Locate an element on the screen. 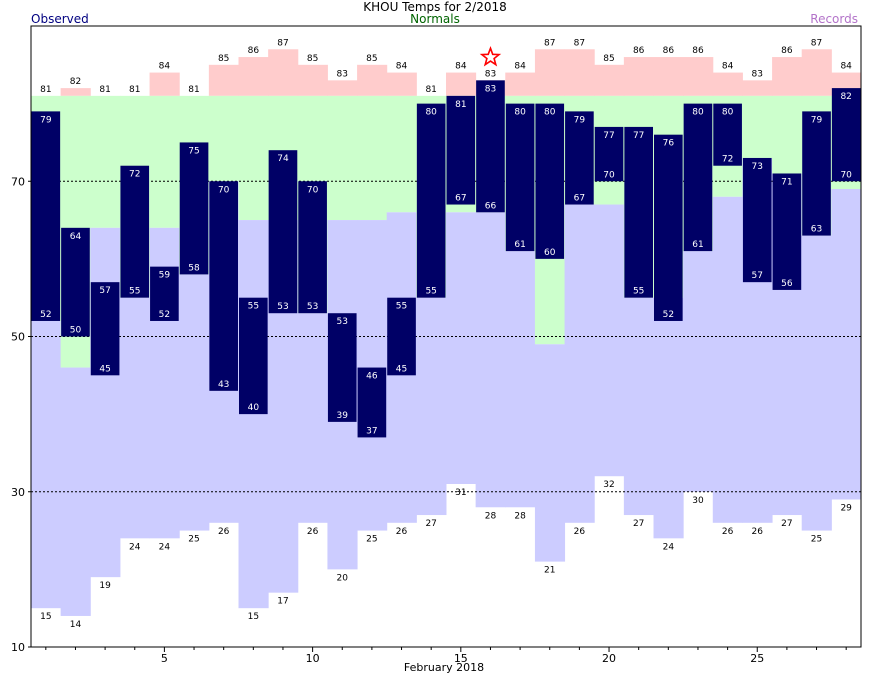 This screenshot has width=870, height=676. observed-high-label-day-5: 59 is located at coordinates (165, 276).